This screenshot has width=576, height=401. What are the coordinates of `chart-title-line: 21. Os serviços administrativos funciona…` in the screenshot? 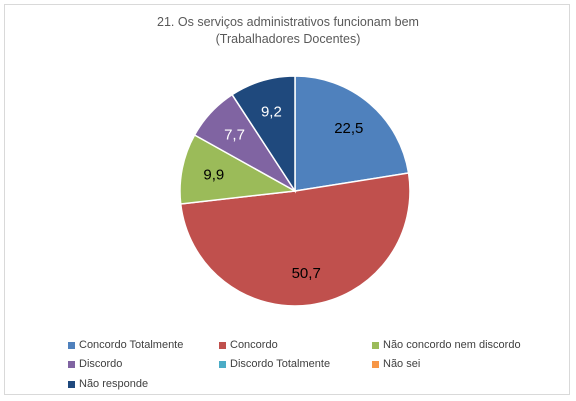 It's located at (288, 22).